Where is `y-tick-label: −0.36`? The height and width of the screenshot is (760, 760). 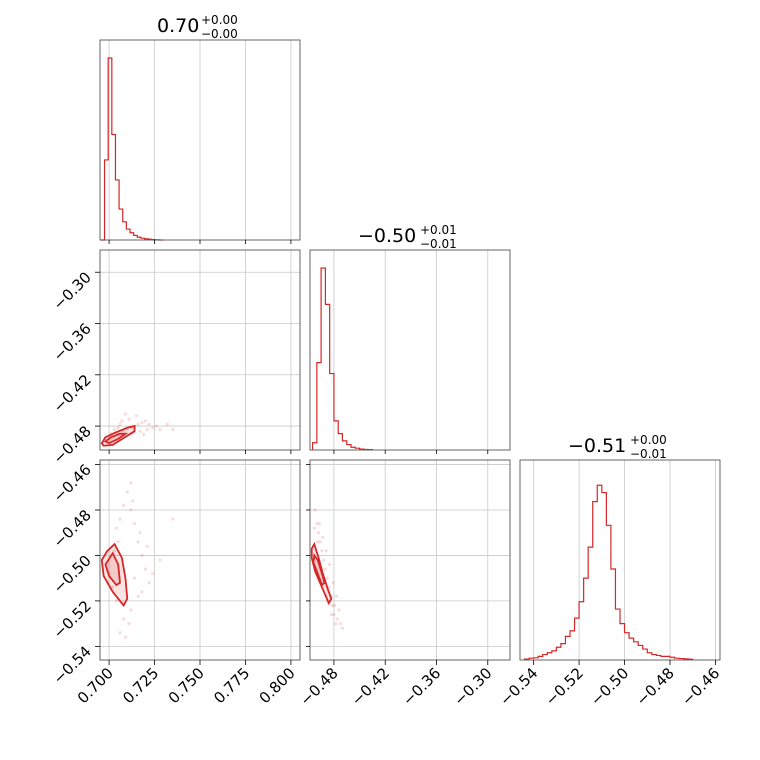
y-tick-label: −0.36 is located at coordinates (72, 342).